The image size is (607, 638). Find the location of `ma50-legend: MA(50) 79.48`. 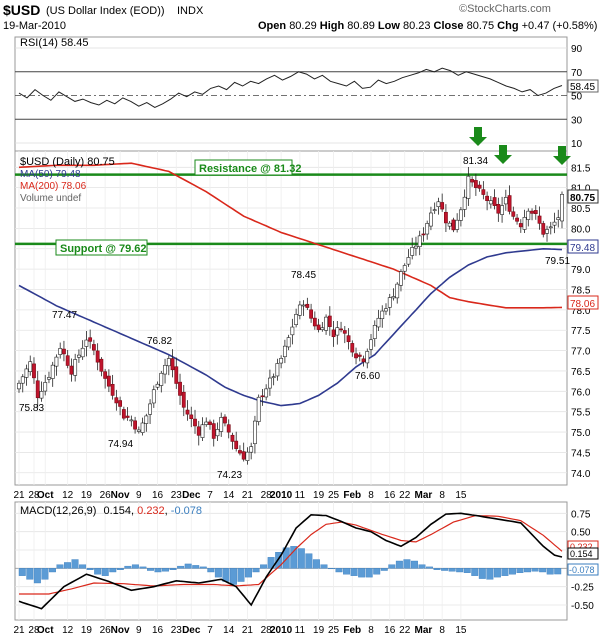

ma50-legend: MA(50) 79.48 is located at coordinates (50, 174).